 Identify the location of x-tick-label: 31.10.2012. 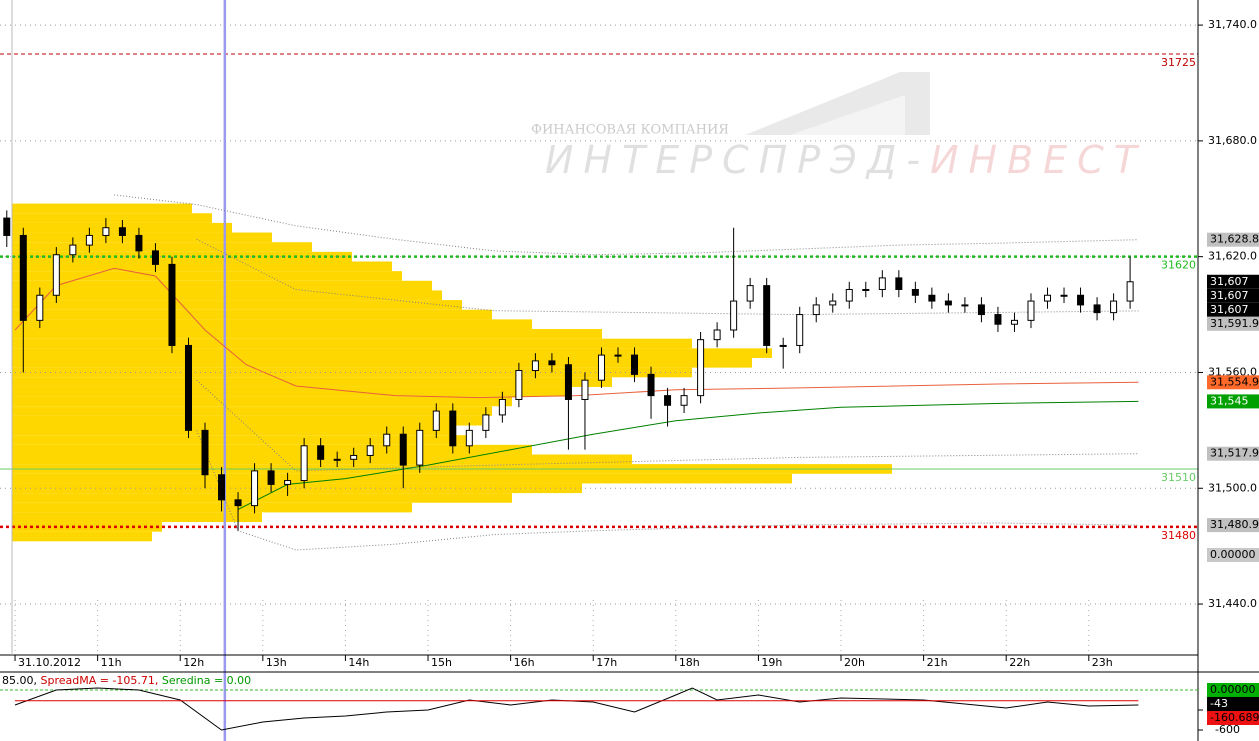
(49, 662).